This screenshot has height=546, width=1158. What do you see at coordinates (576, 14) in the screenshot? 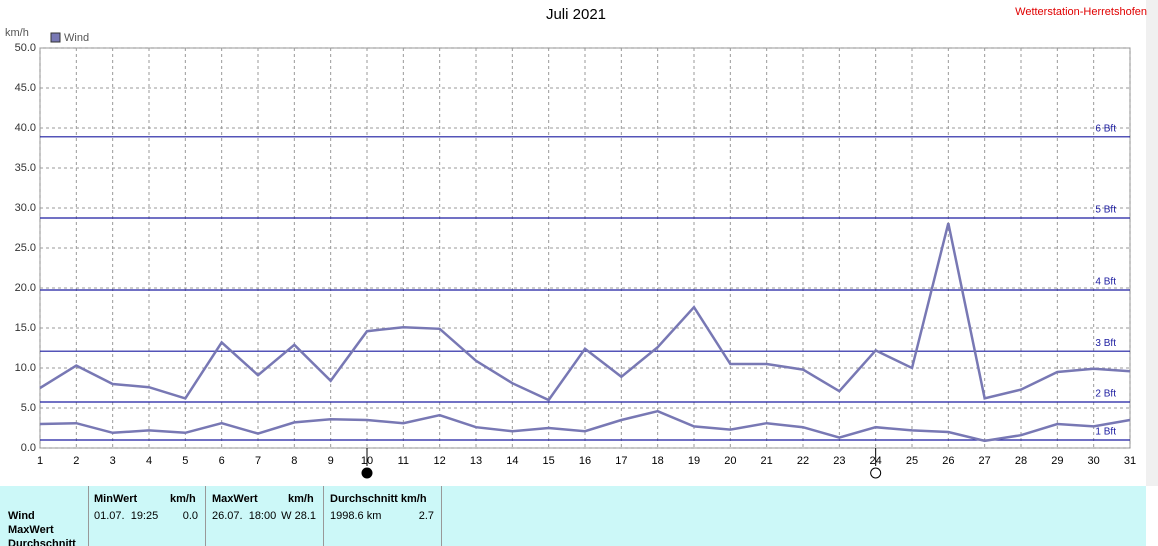
I see `chart-title: Juli 2021` at bounding box center [576, 14].